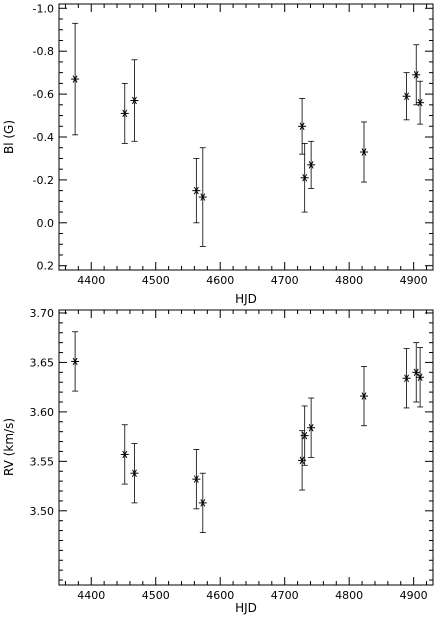 The image size is (440, 617). I want to click on y-tick-labels: 3.50 3.55 3.60 3.65 3.70, so click(42, 412).